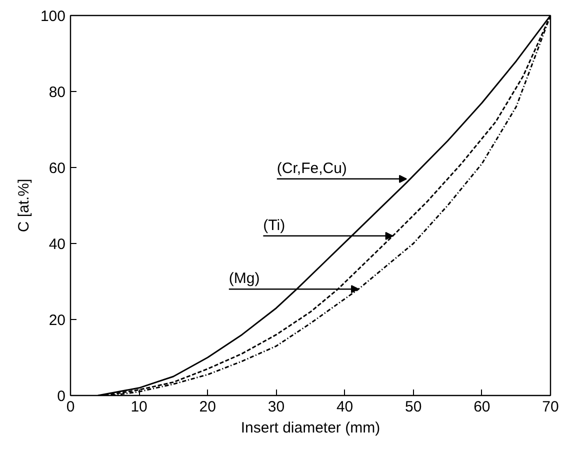 The width and height of the screenshot is (576, 457). What do you see at coordinates (345, 407) in the screenshot?
I see `x-tick-label: 40` at bounding box center [345, 407].